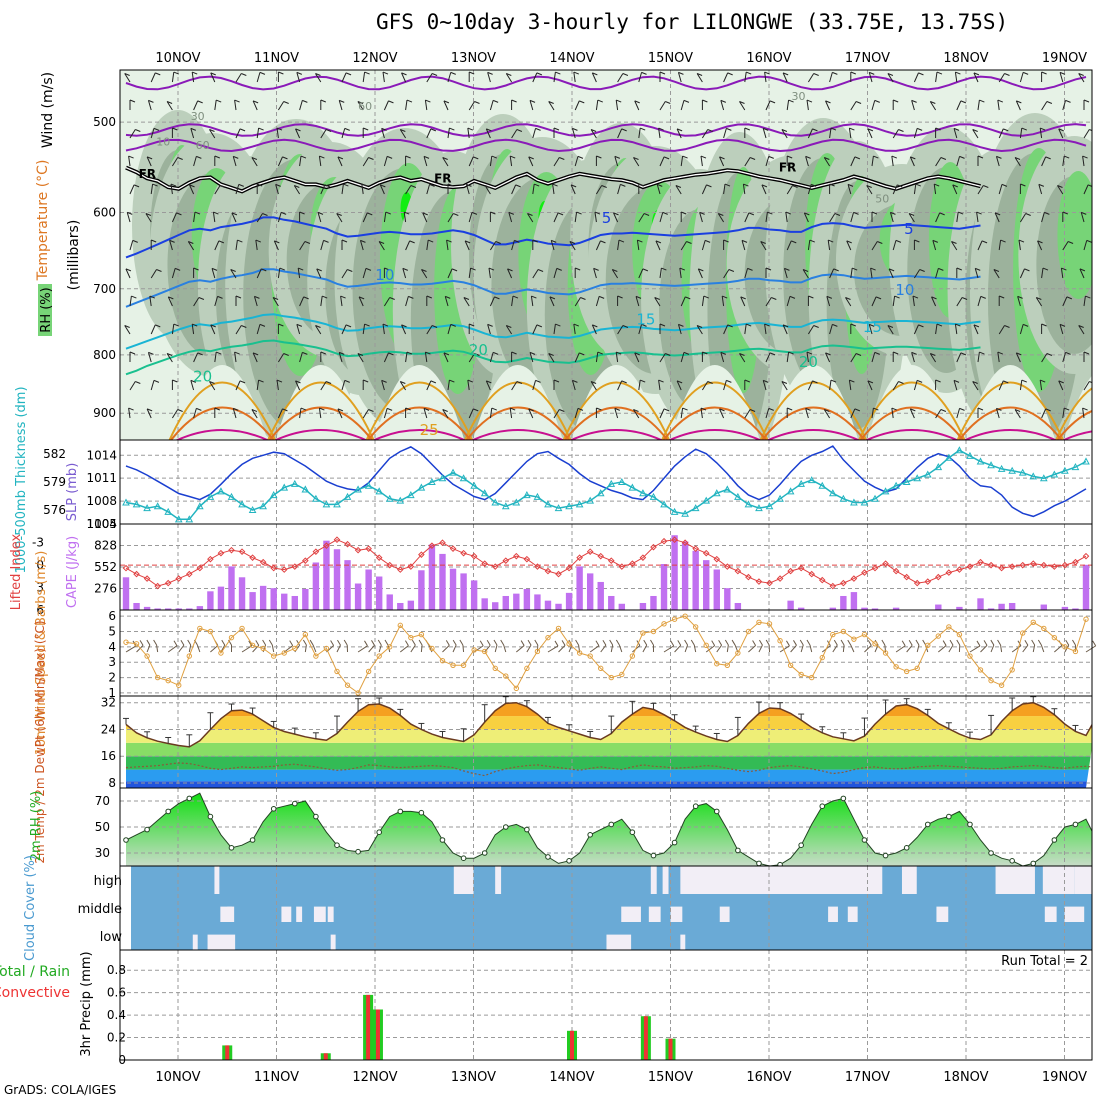  Describe the element at coordinates (286, 914) in the screenshot. I see `cloud-clear-cell` at that location.